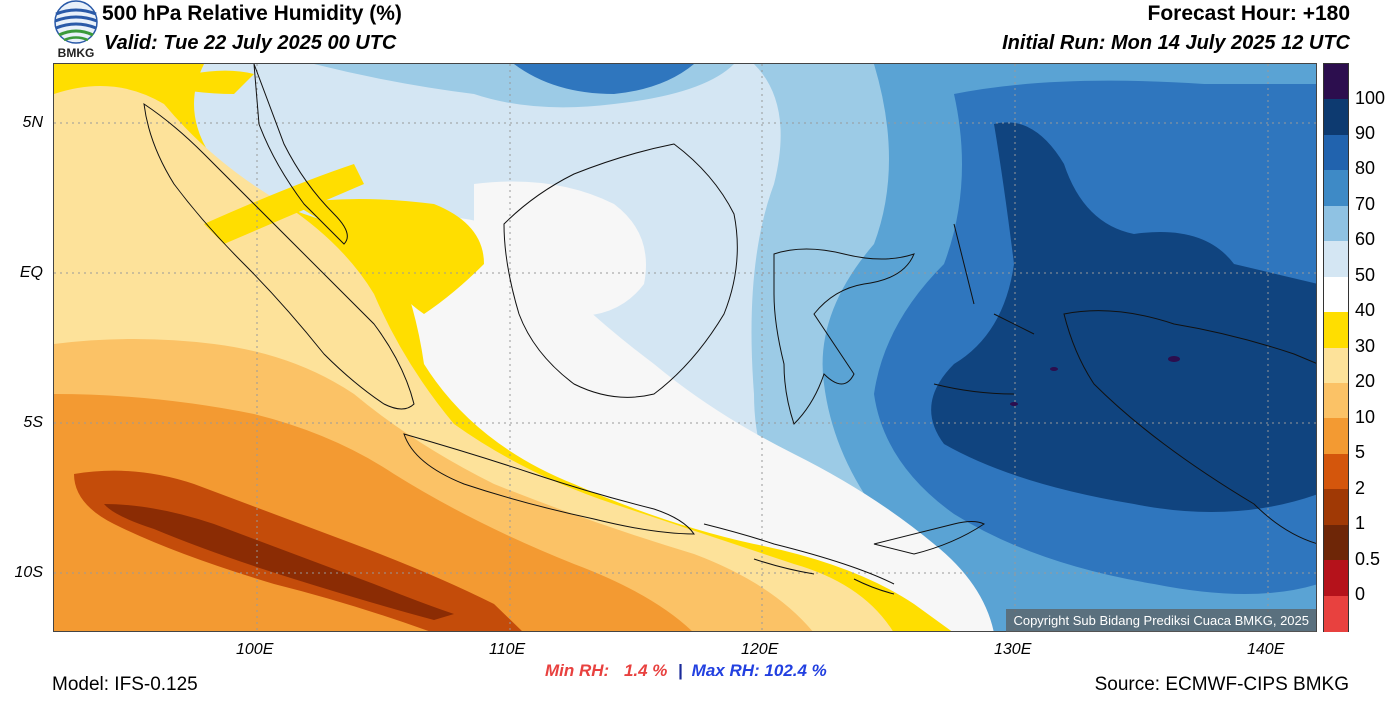 This screenshot has height=709, width=1400. I want to click on min-rh-label: Min RH:, so click(577, 670).